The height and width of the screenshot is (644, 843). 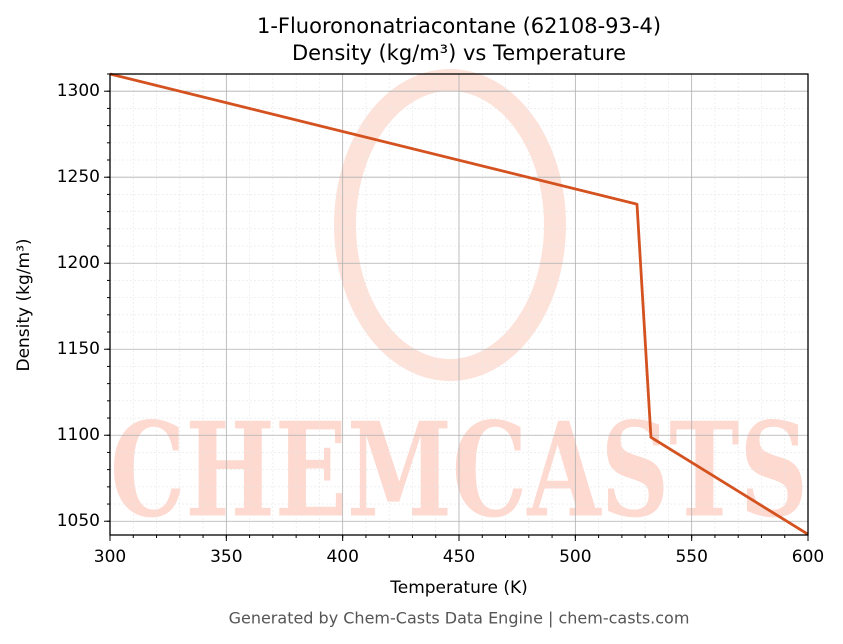 What do you see at coordinates (459, 26) in the screenshot?
I see `chart-title: 1-Fluorononatriacontane (62108-93-4)` at bounding box center [459, 26].